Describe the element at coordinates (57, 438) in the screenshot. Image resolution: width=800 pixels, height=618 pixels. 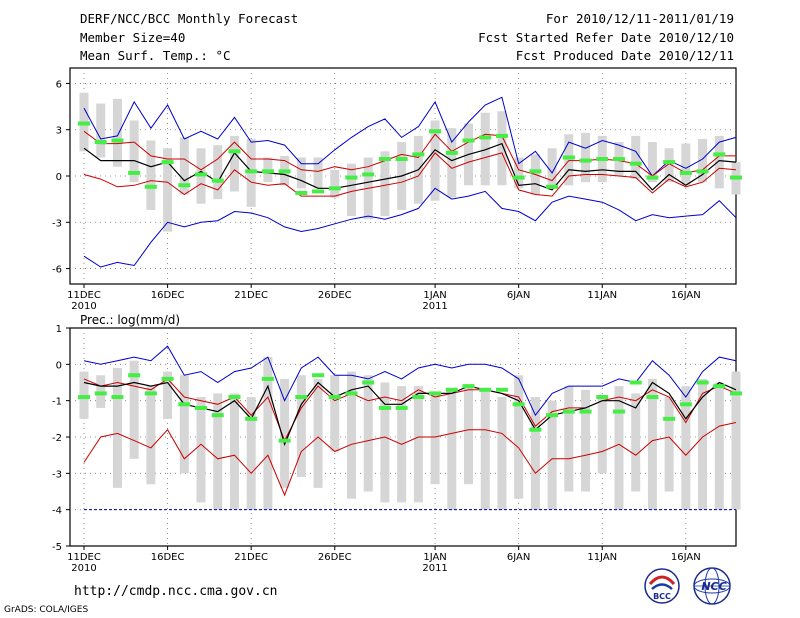
I see `y-tick-label: -2` at that location.